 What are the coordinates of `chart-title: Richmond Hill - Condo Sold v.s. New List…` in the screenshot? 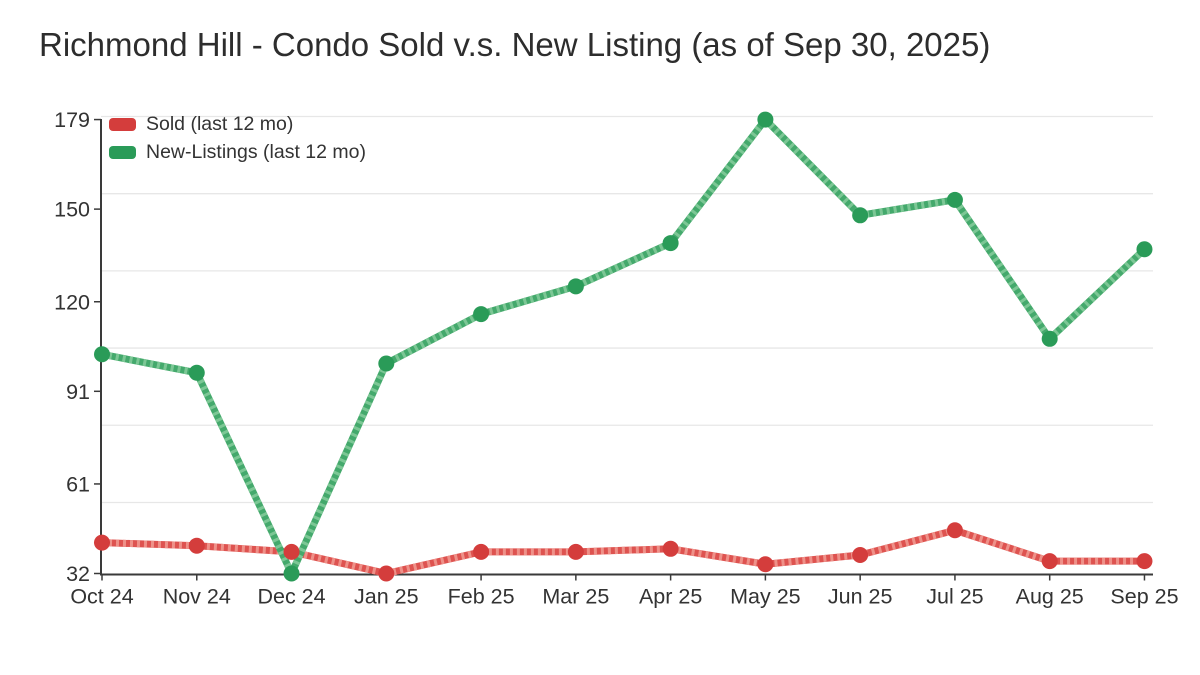 It's located at (515, 44).